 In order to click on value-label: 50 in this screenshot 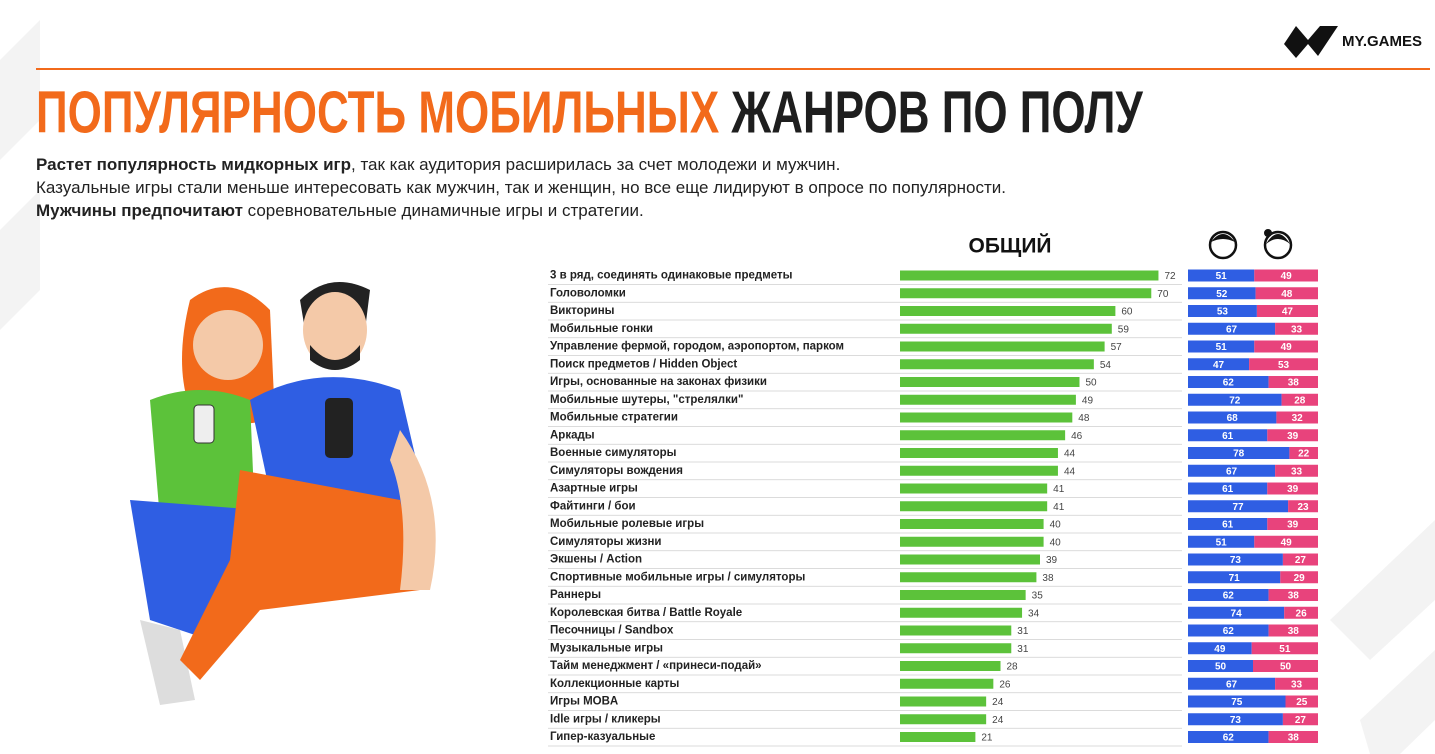, I will do `click(1091, 383)`.